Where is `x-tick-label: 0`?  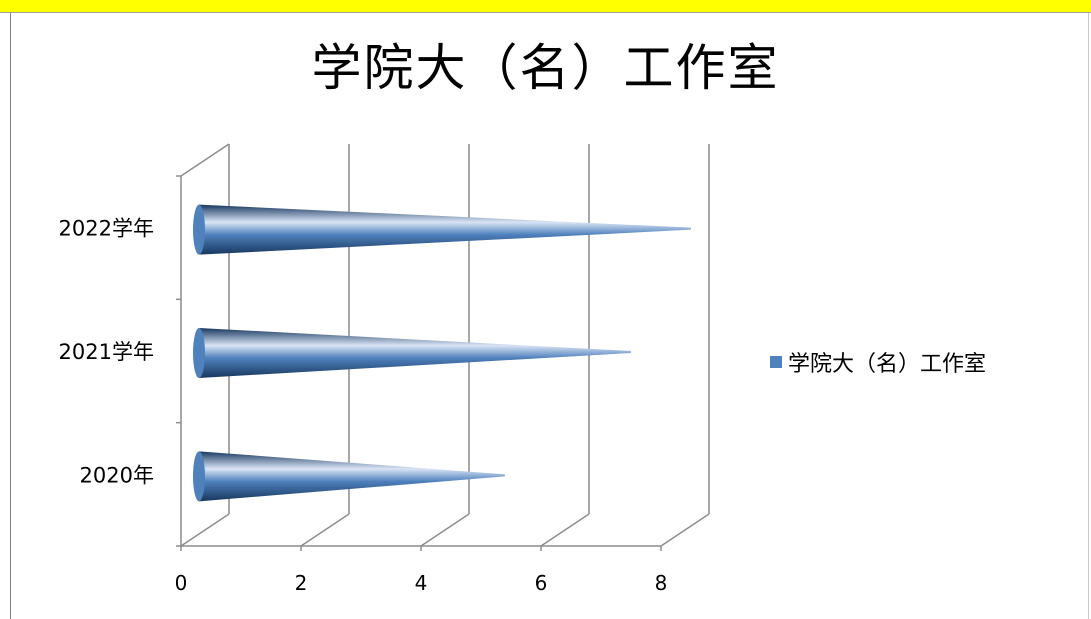 x-tick-label: 0 is located at coordinates (181, 583).